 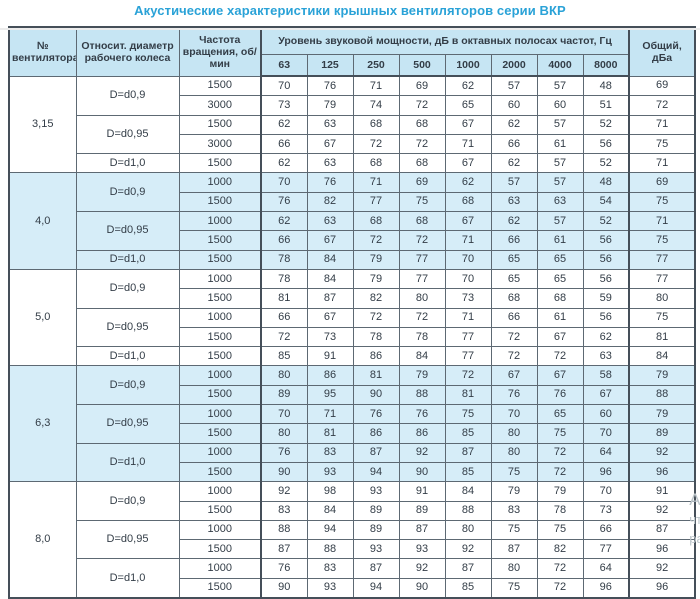 I want to click on fan-number-cell: 3,15, so click(x=42, y=124).